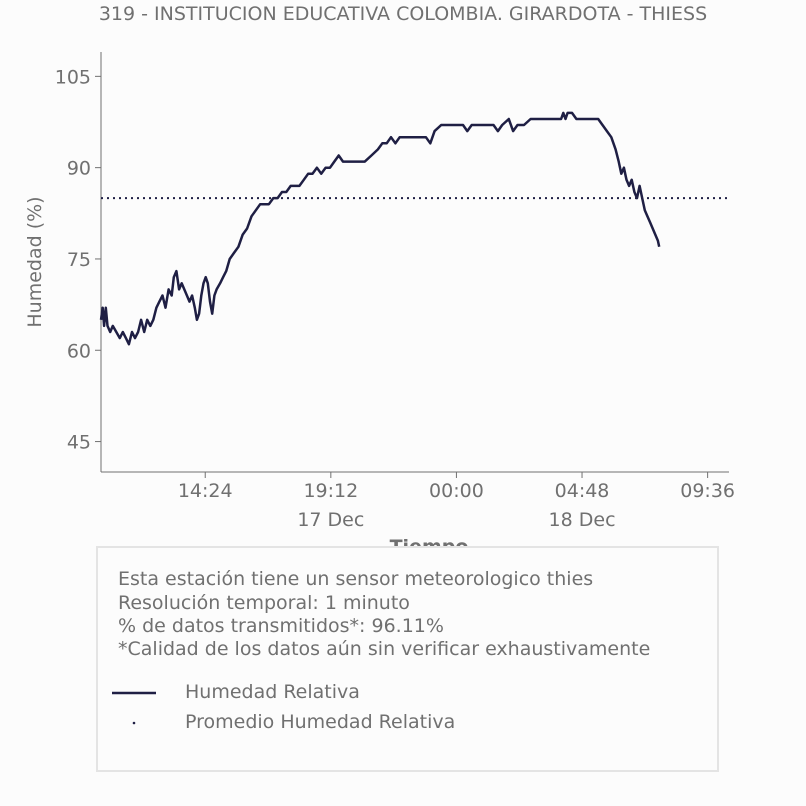 The width and height of the screenshot is (806, 806). What do you see at coordinates (134, 693) in the screenshot?
I see `legend-line-marker` at bounding box center [134, 693].